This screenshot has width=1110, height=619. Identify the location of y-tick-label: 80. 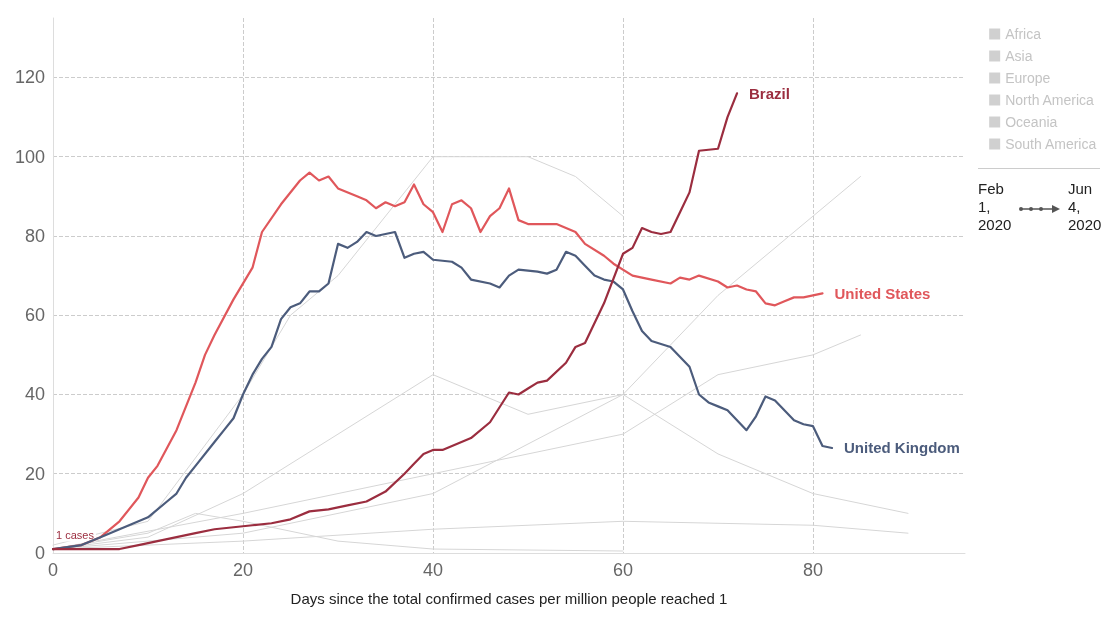
(34, 235).